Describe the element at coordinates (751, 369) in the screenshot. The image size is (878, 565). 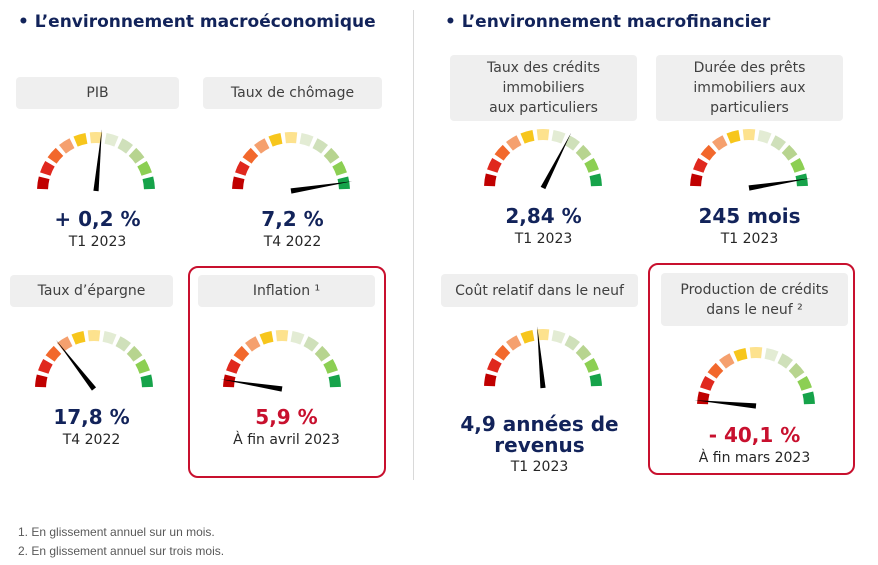
I see `production-credits-highlight-frame` at that location.